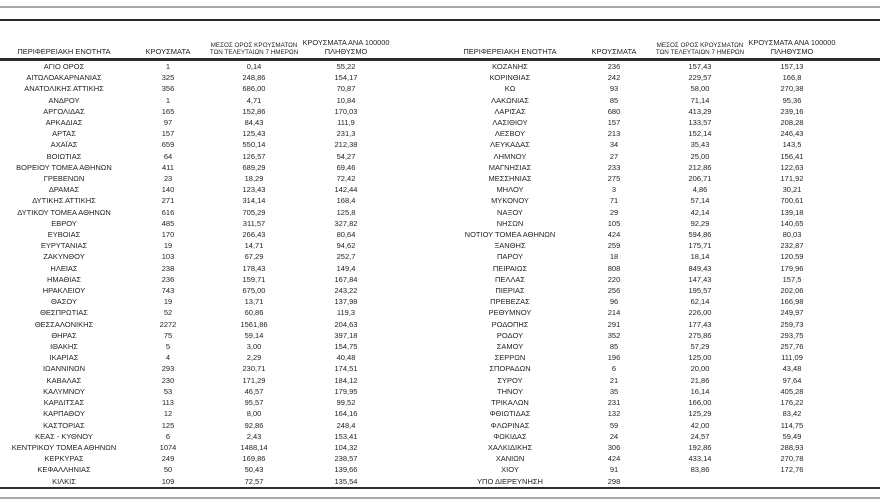 This screenshot has height=503, width=880. I want to click on avg7-cell: 62,14, so click(700, 302).